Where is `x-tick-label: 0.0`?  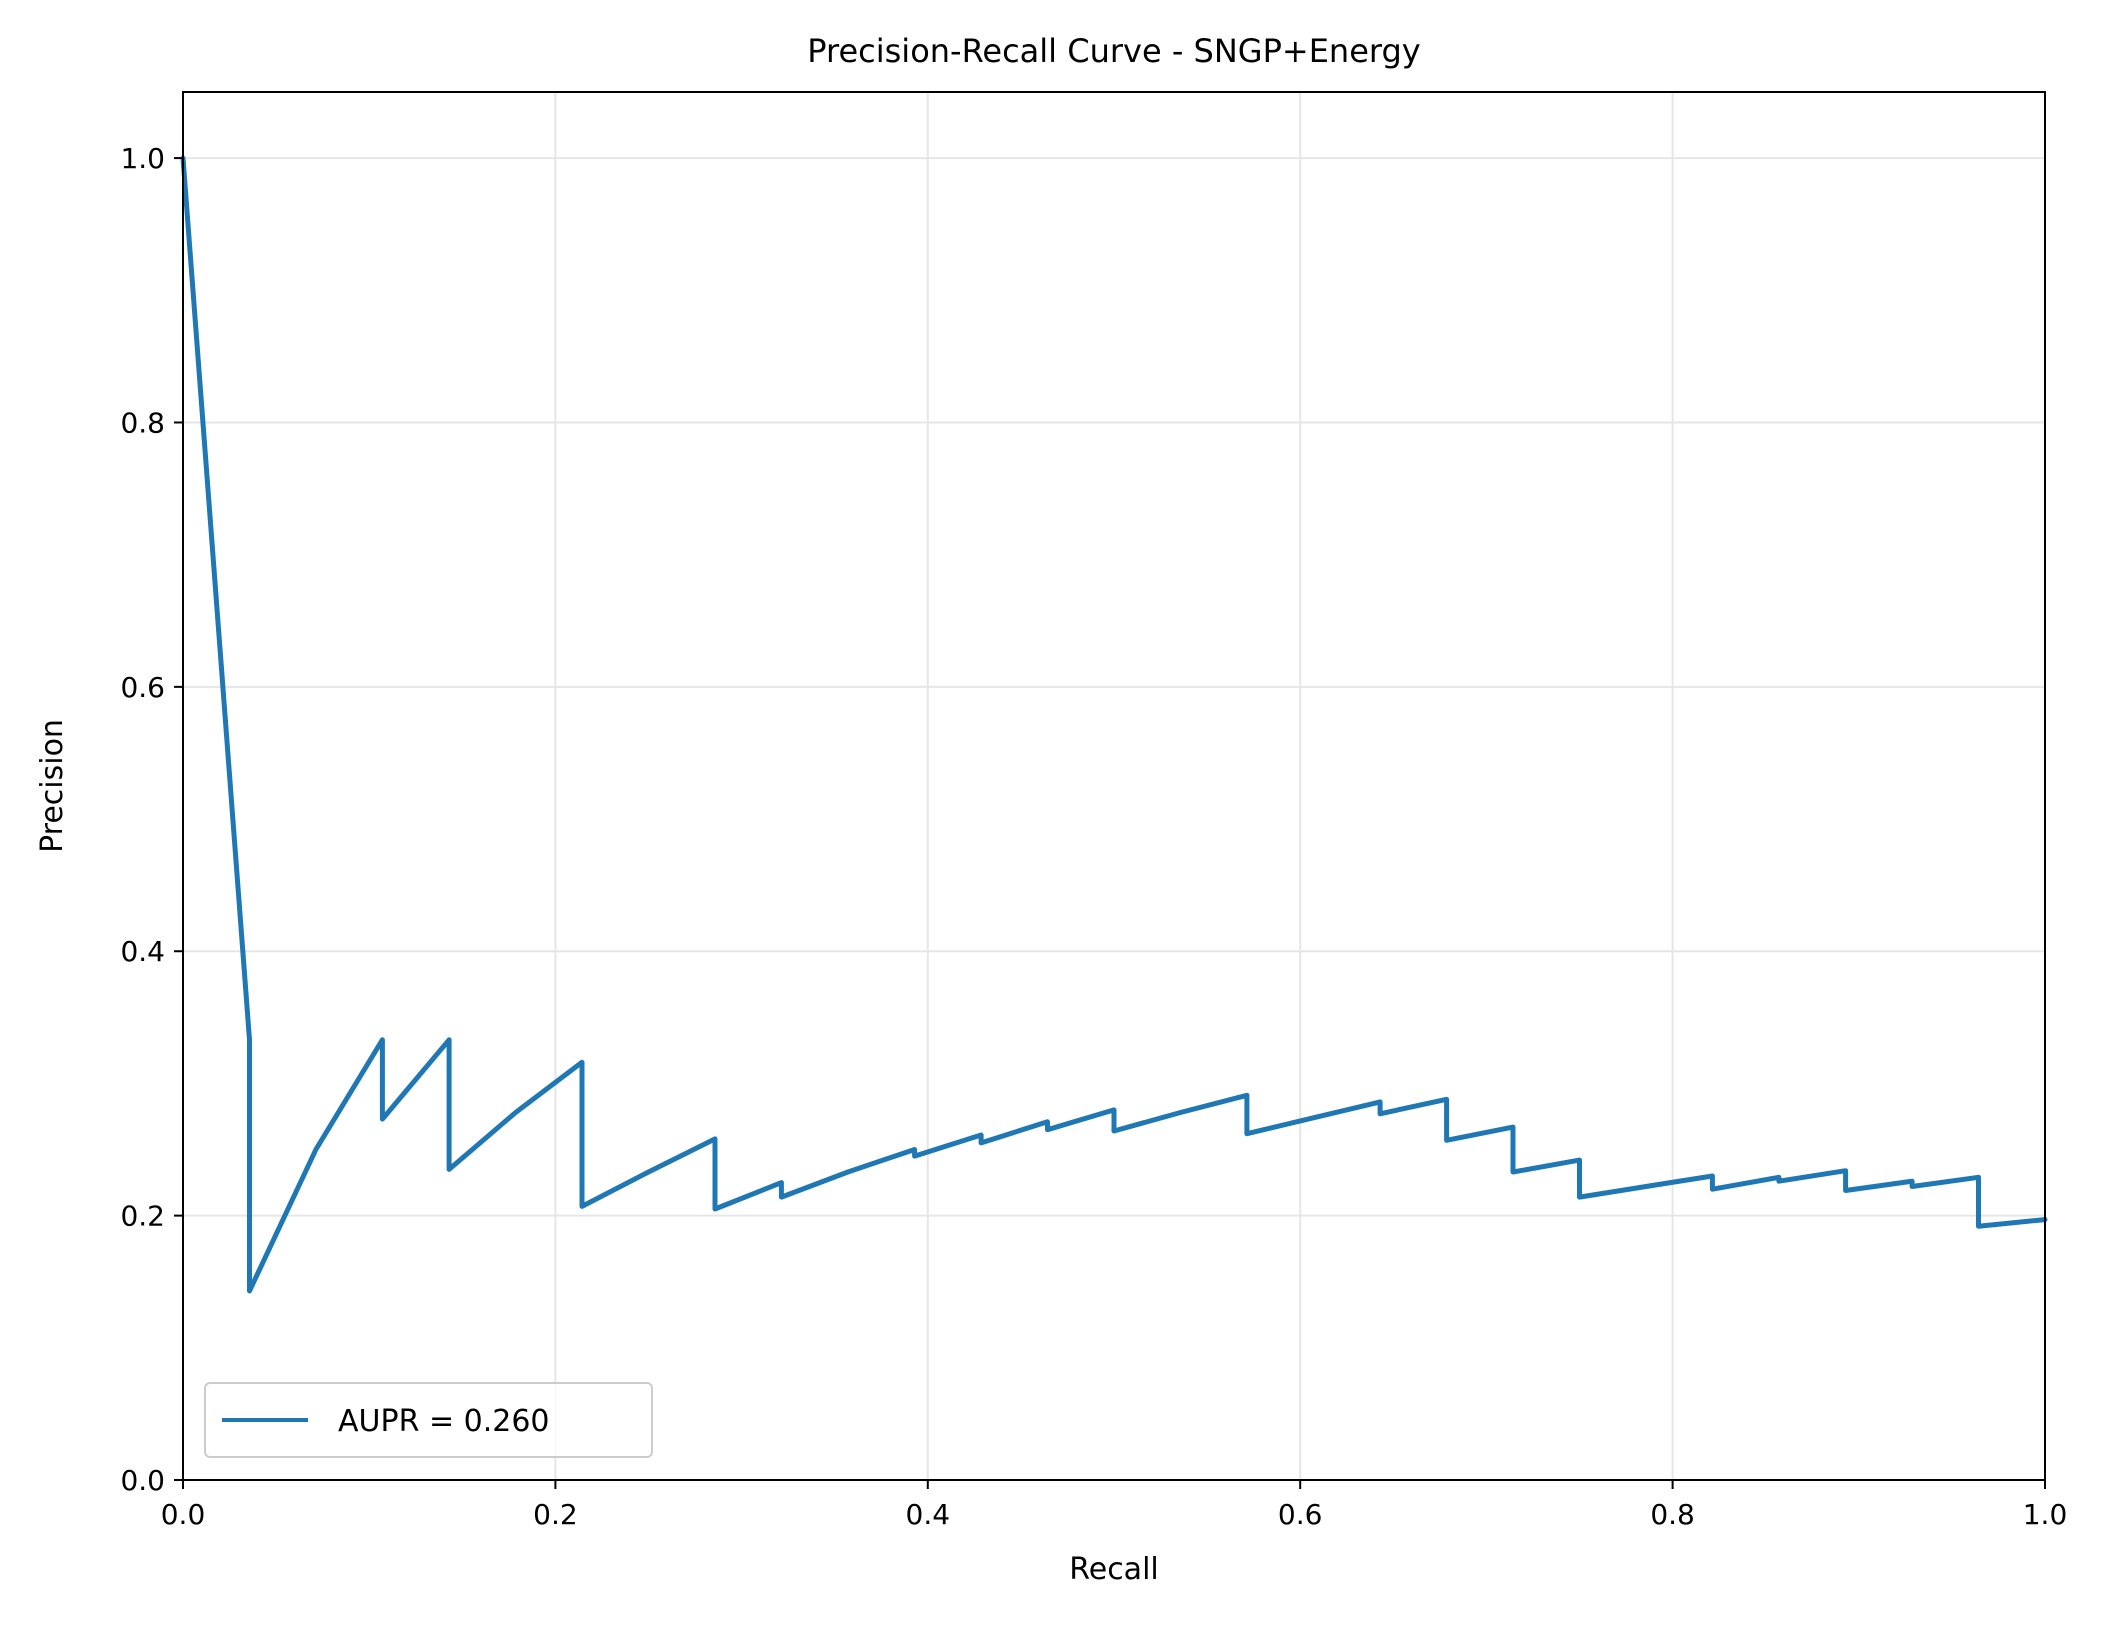 x-tick-label: 0.0 is located at coordinates (183, 1514).